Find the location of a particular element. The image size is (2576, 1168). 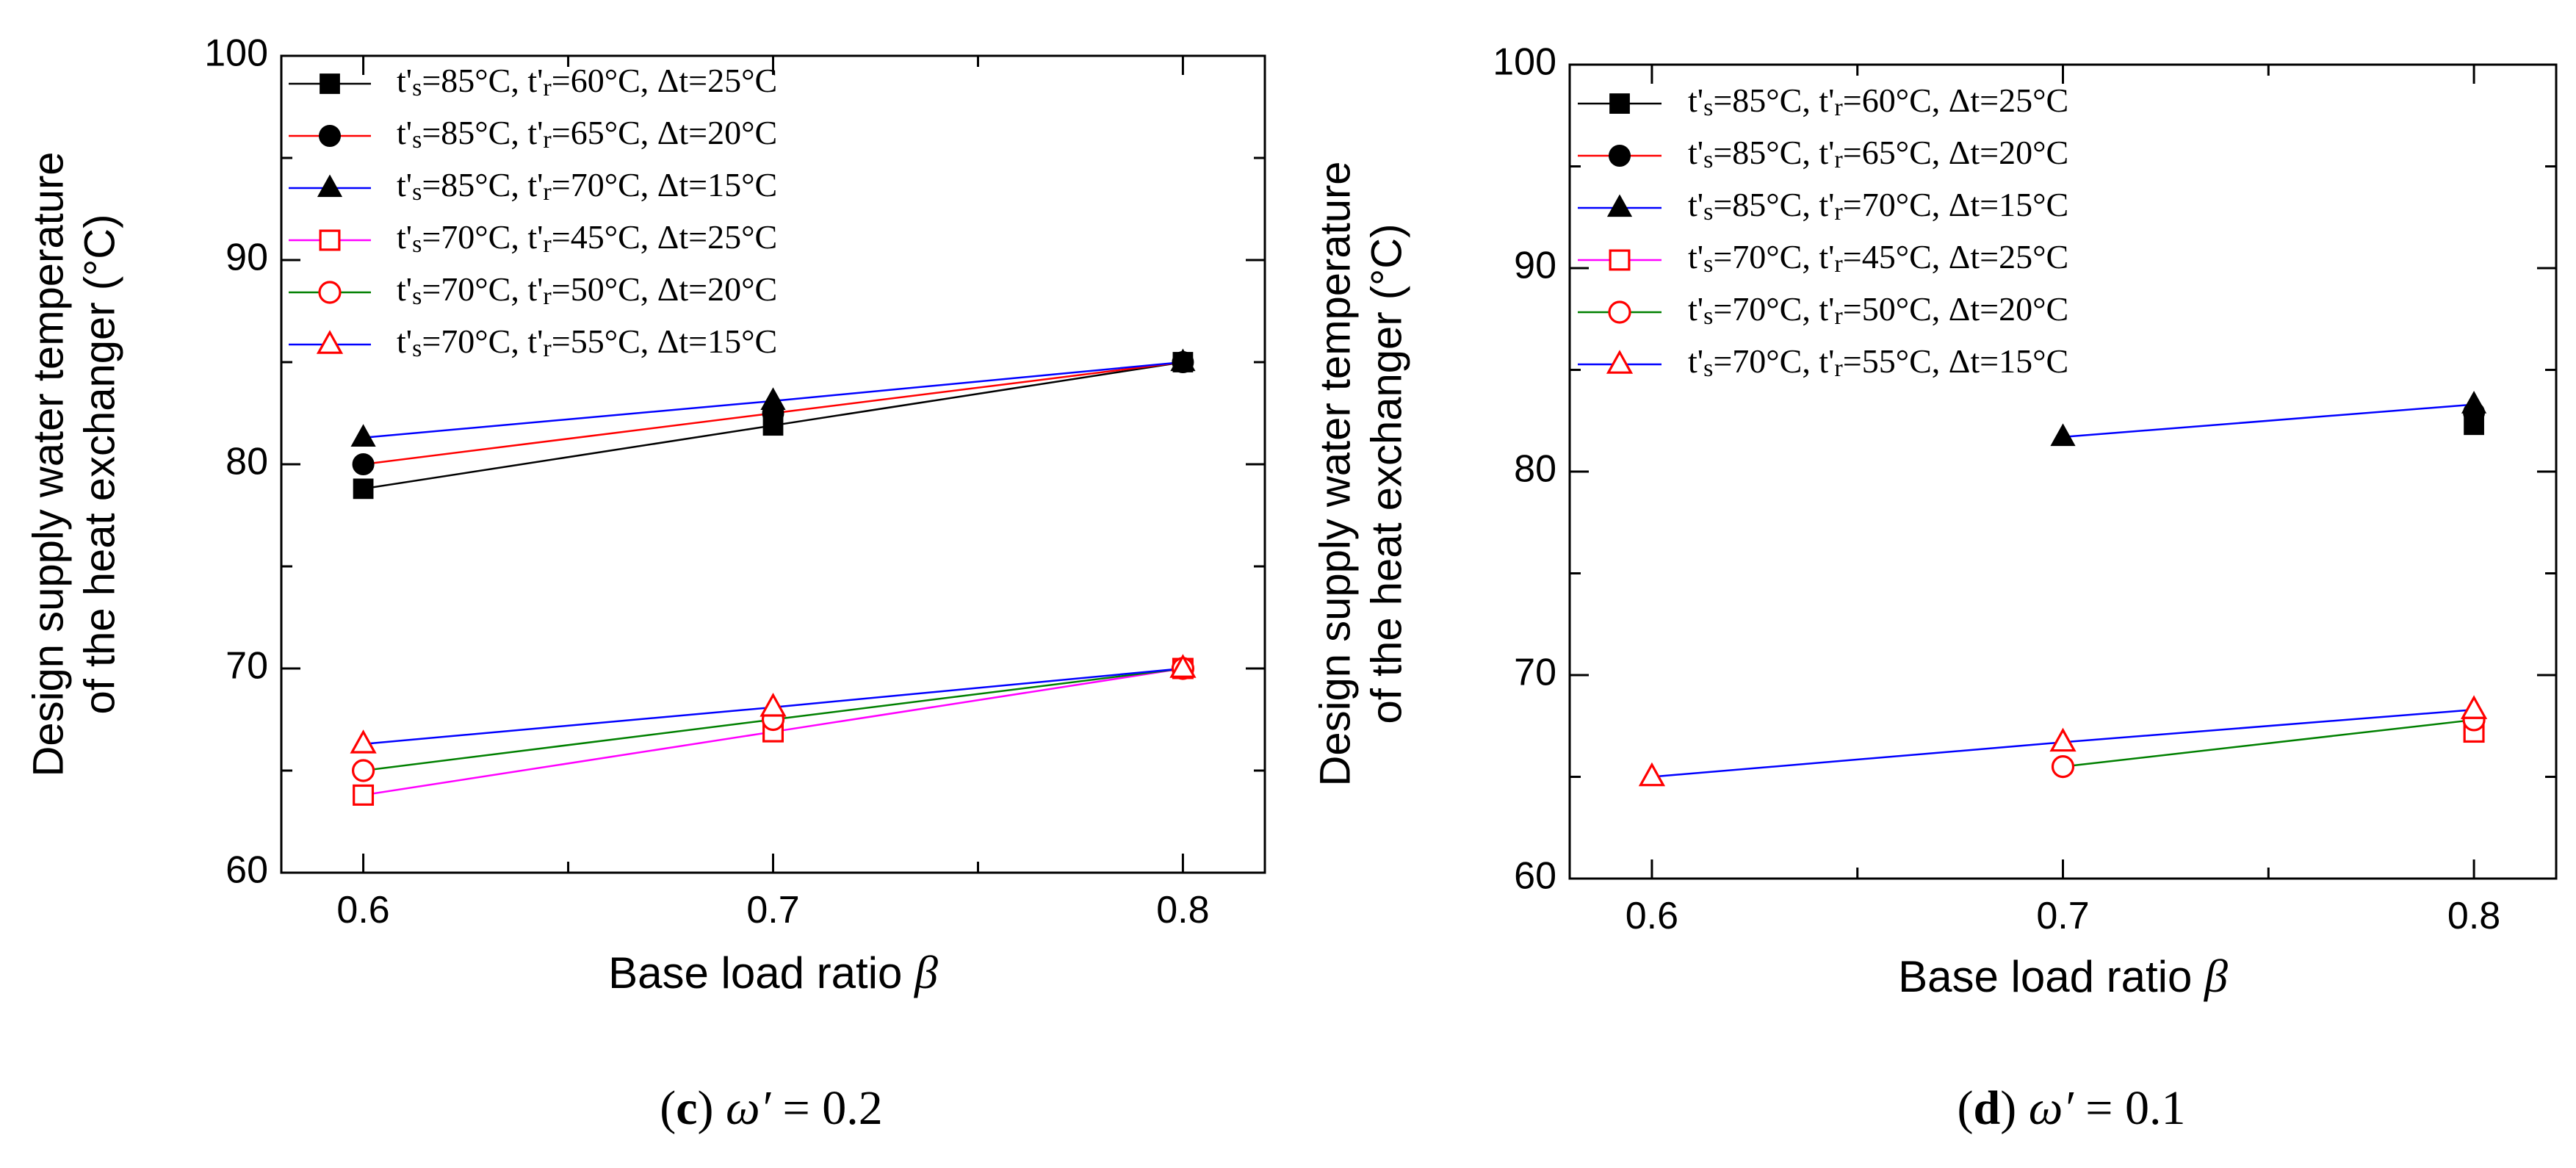

data-point-s1 is located at coordinates (363, 489).